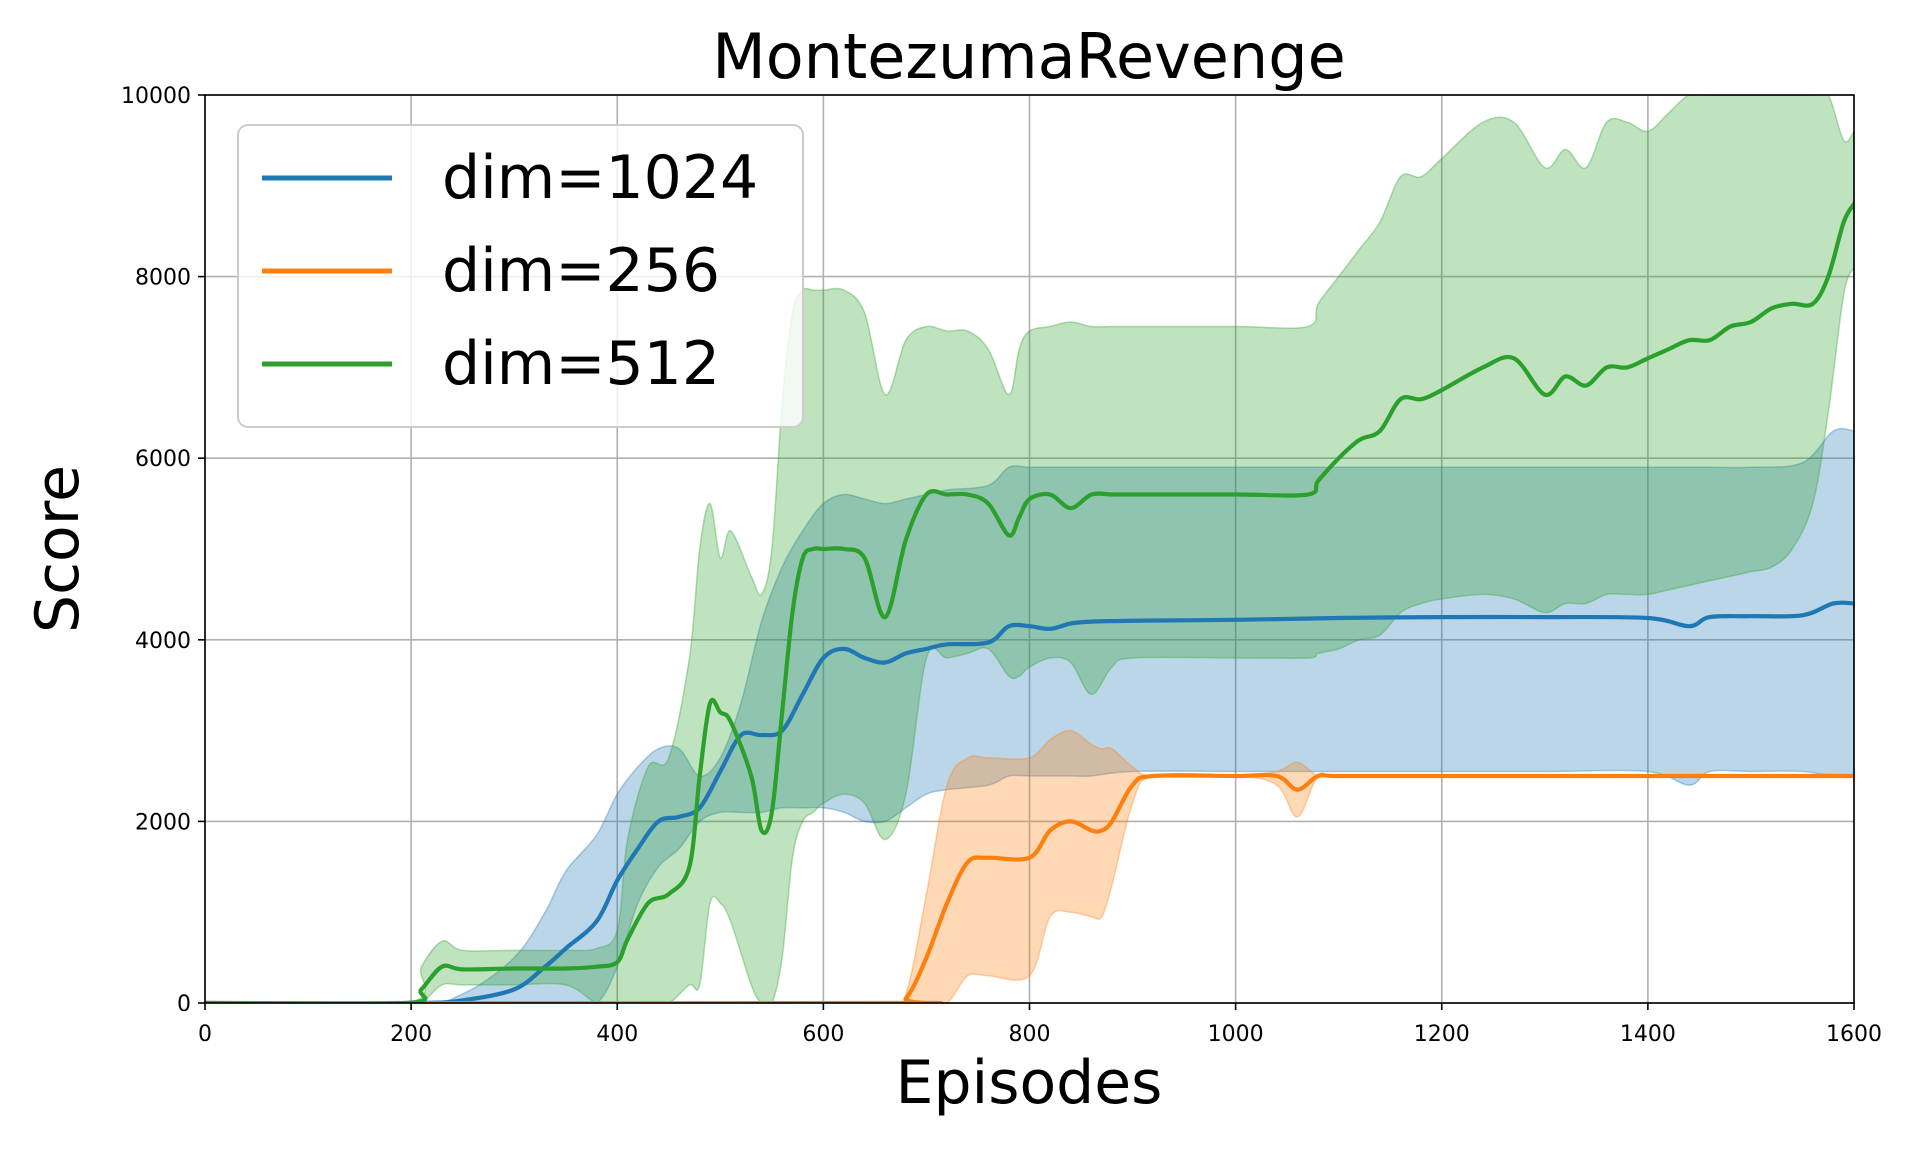 The image size is (1910, 1150). I want to click on legend-box, so click(520, 276).